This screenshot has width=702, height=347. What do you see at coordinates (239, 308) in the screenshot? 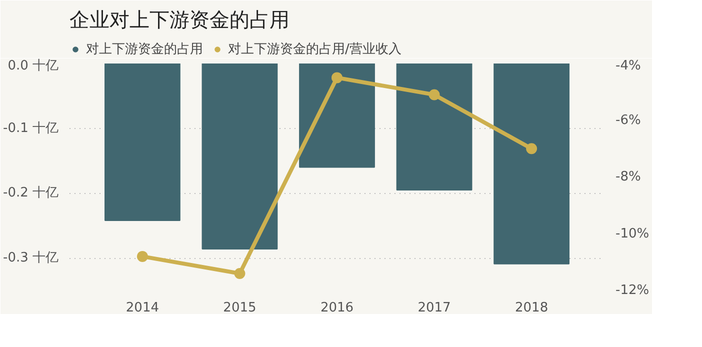
I see `x-tick-label: 2015` at bounding box center [239, 308].